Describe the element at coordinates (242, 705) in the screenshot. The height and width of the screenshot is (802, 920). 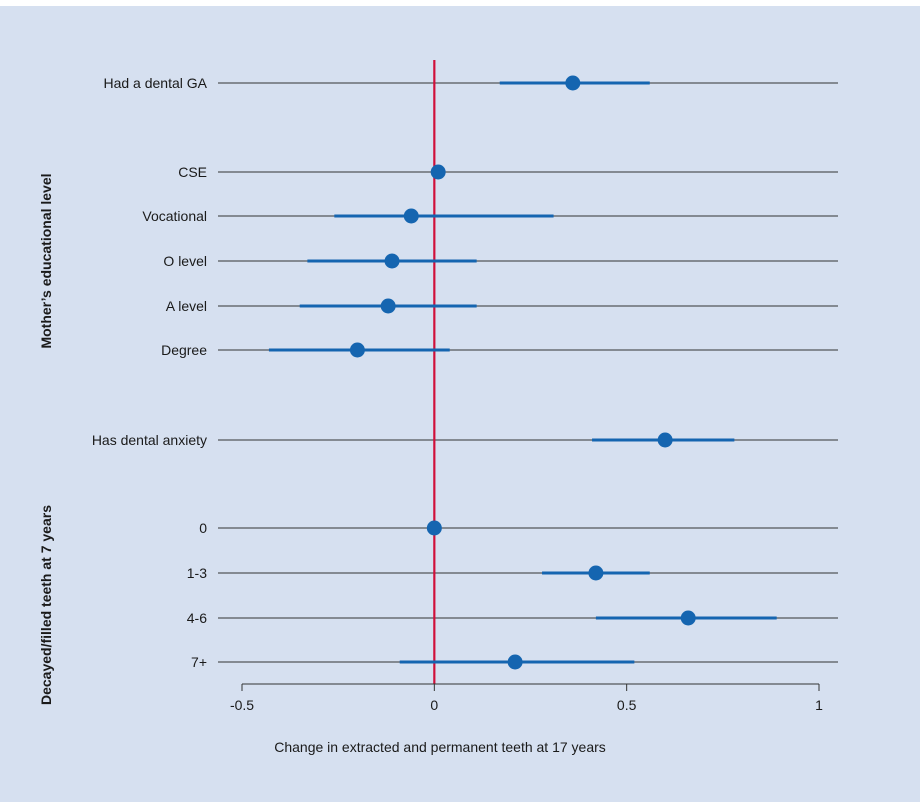
I see `x-tick-label: -0.5` at that location.